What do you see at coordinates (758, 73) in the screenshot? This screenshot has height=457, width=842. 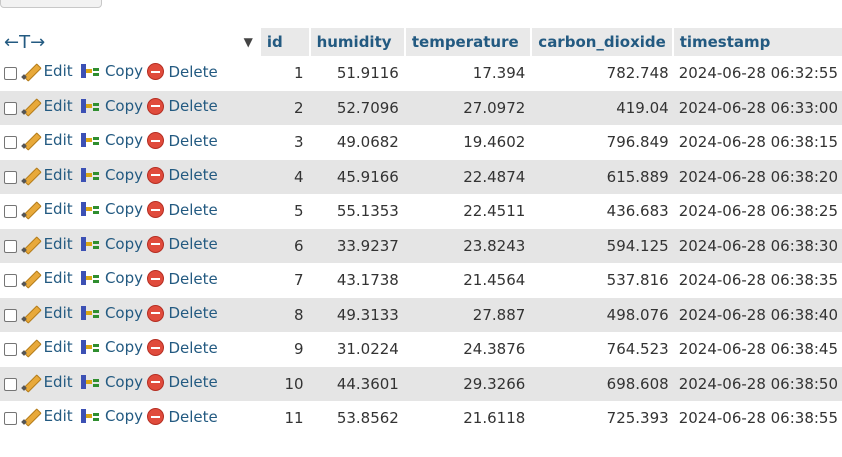 I see `cell-timestamp: 2024-06-28 06:32:55` at bounding box center [758, 73].